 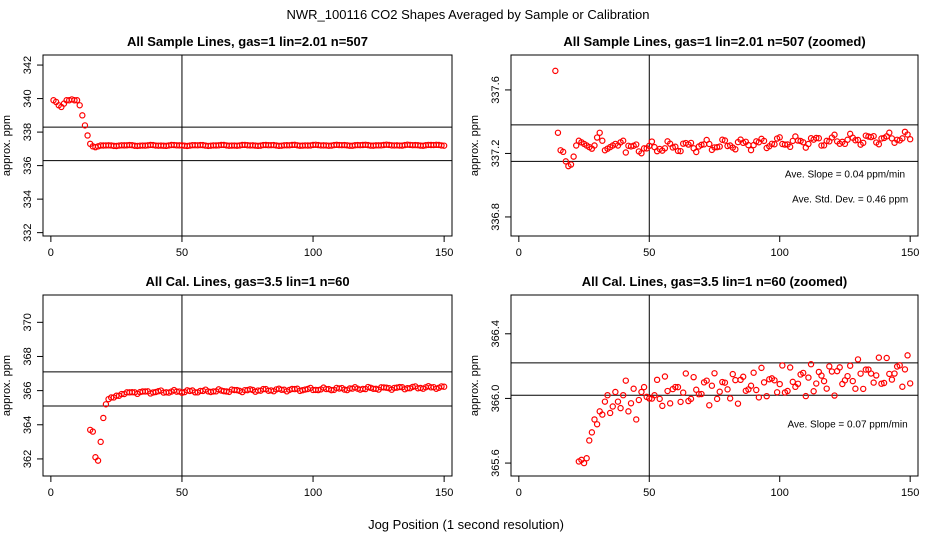 What do you see at coordinates (897, 200) in the screenshot?
I see `annotation-unit: ppm` at bounding box center [897, 200].